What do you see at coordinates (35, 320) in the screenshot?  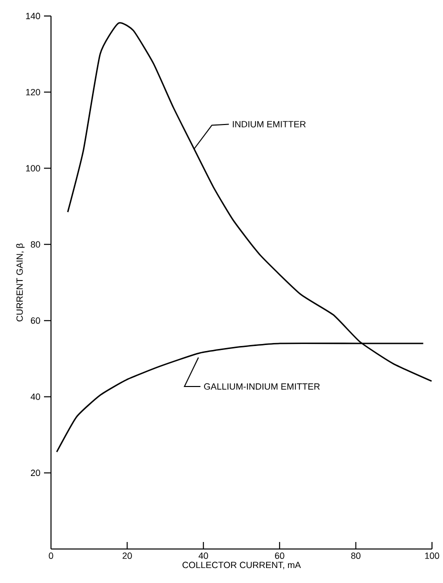 I see `y-tick-label: 60` at bounding box center [35, 320].